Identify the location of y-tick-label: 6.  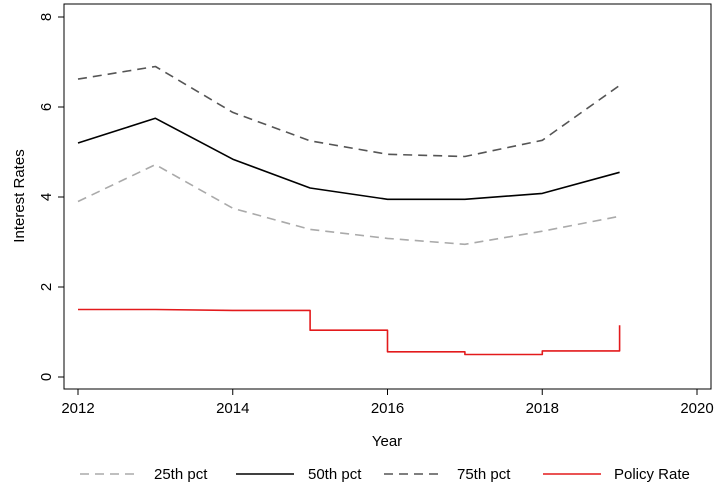
(46, 107).